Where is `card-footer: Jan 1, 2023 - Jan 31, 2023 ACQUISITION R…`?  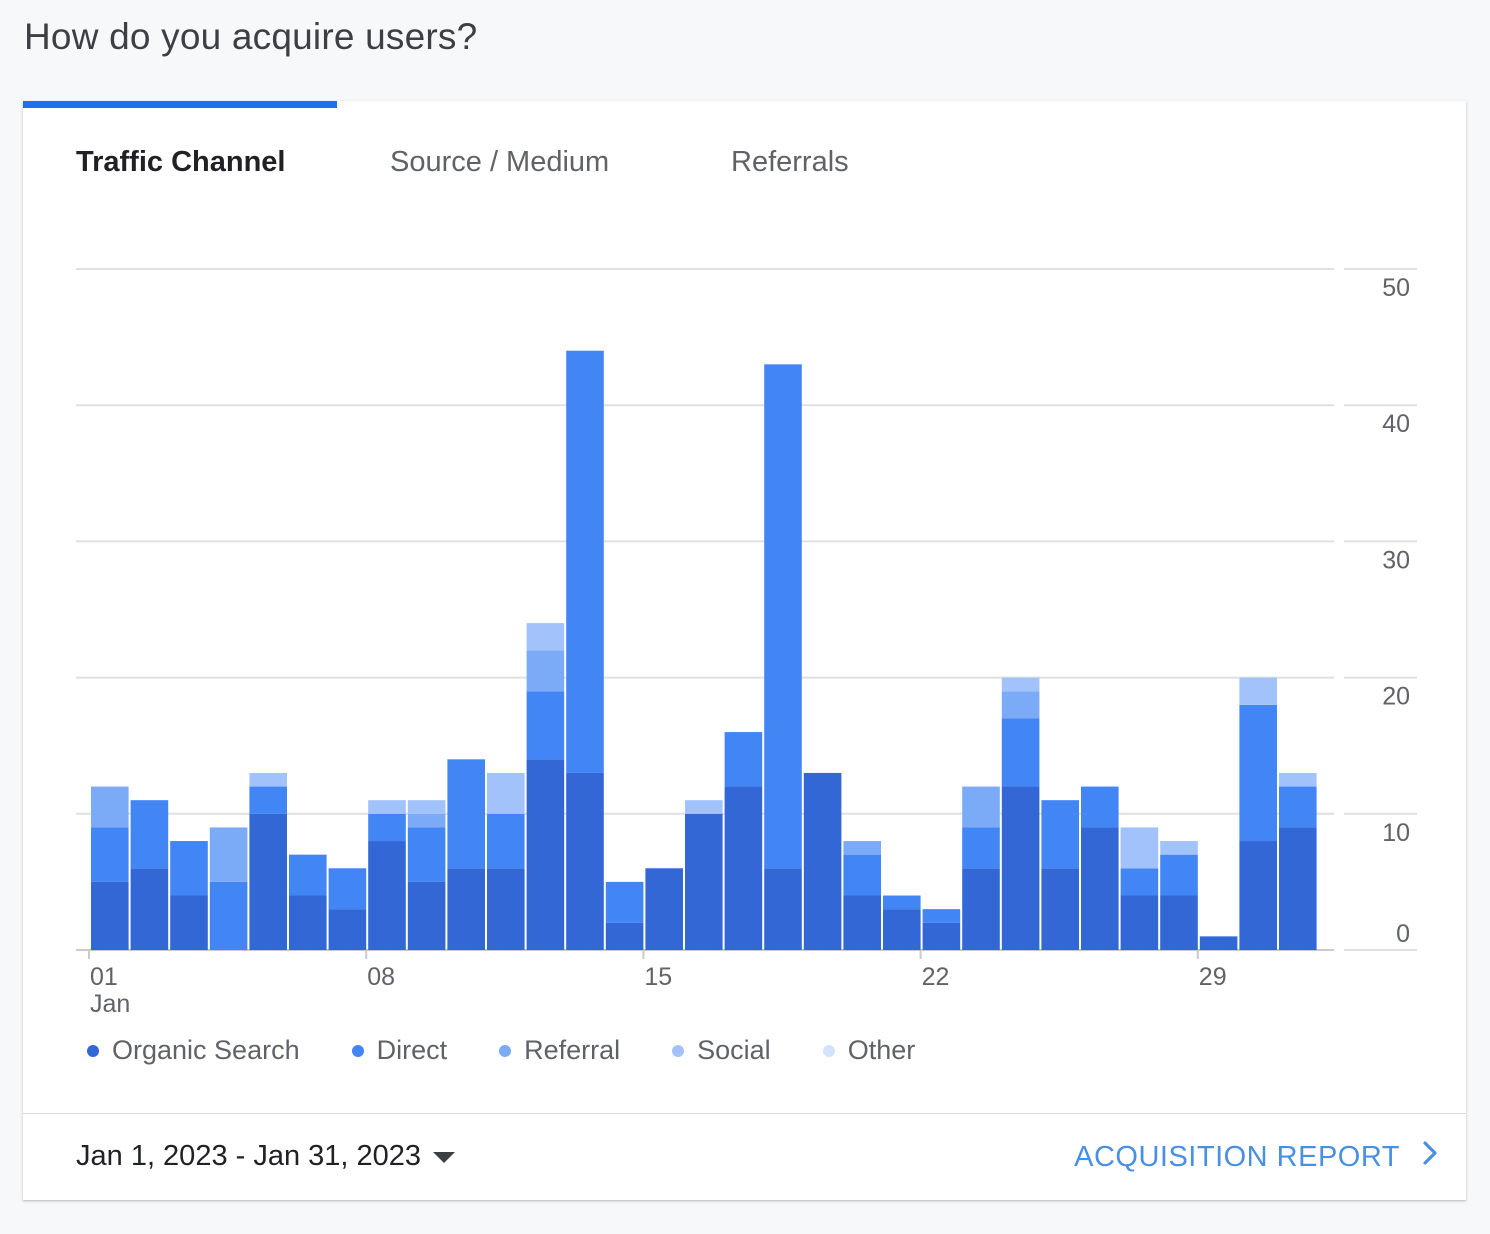 card-footer: Jan 1, 2023 - Jan 31, 2023 ACQUISITION R… is located at coordinates (744, 1157).